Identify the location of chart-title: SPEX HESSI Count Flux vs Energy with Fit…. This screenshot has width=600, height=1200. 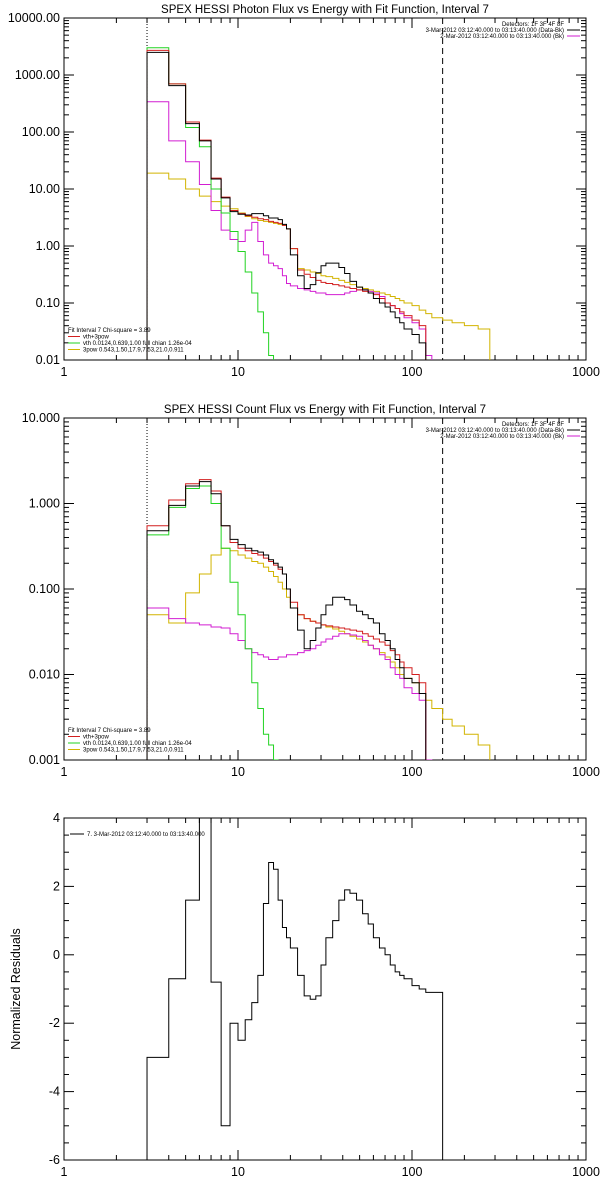
(325, 410).